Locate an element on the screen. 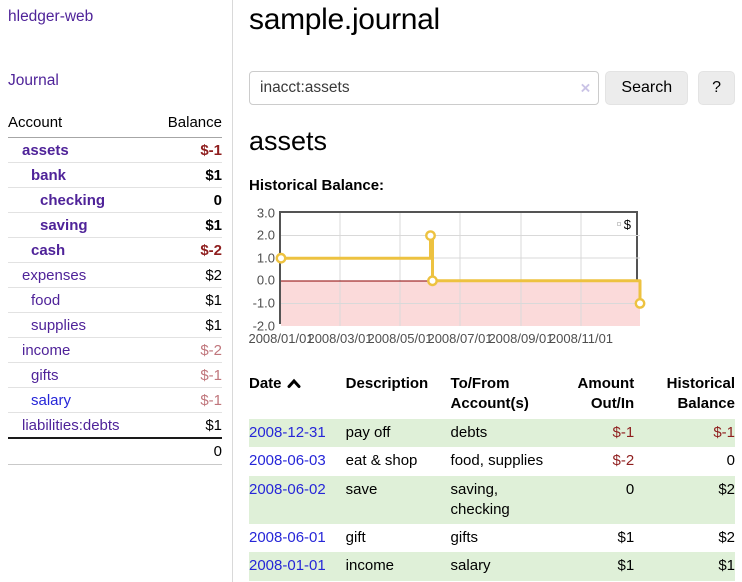 The image size is (742, 582). accounts-col-account: Account is located at coordinates (80, 124).